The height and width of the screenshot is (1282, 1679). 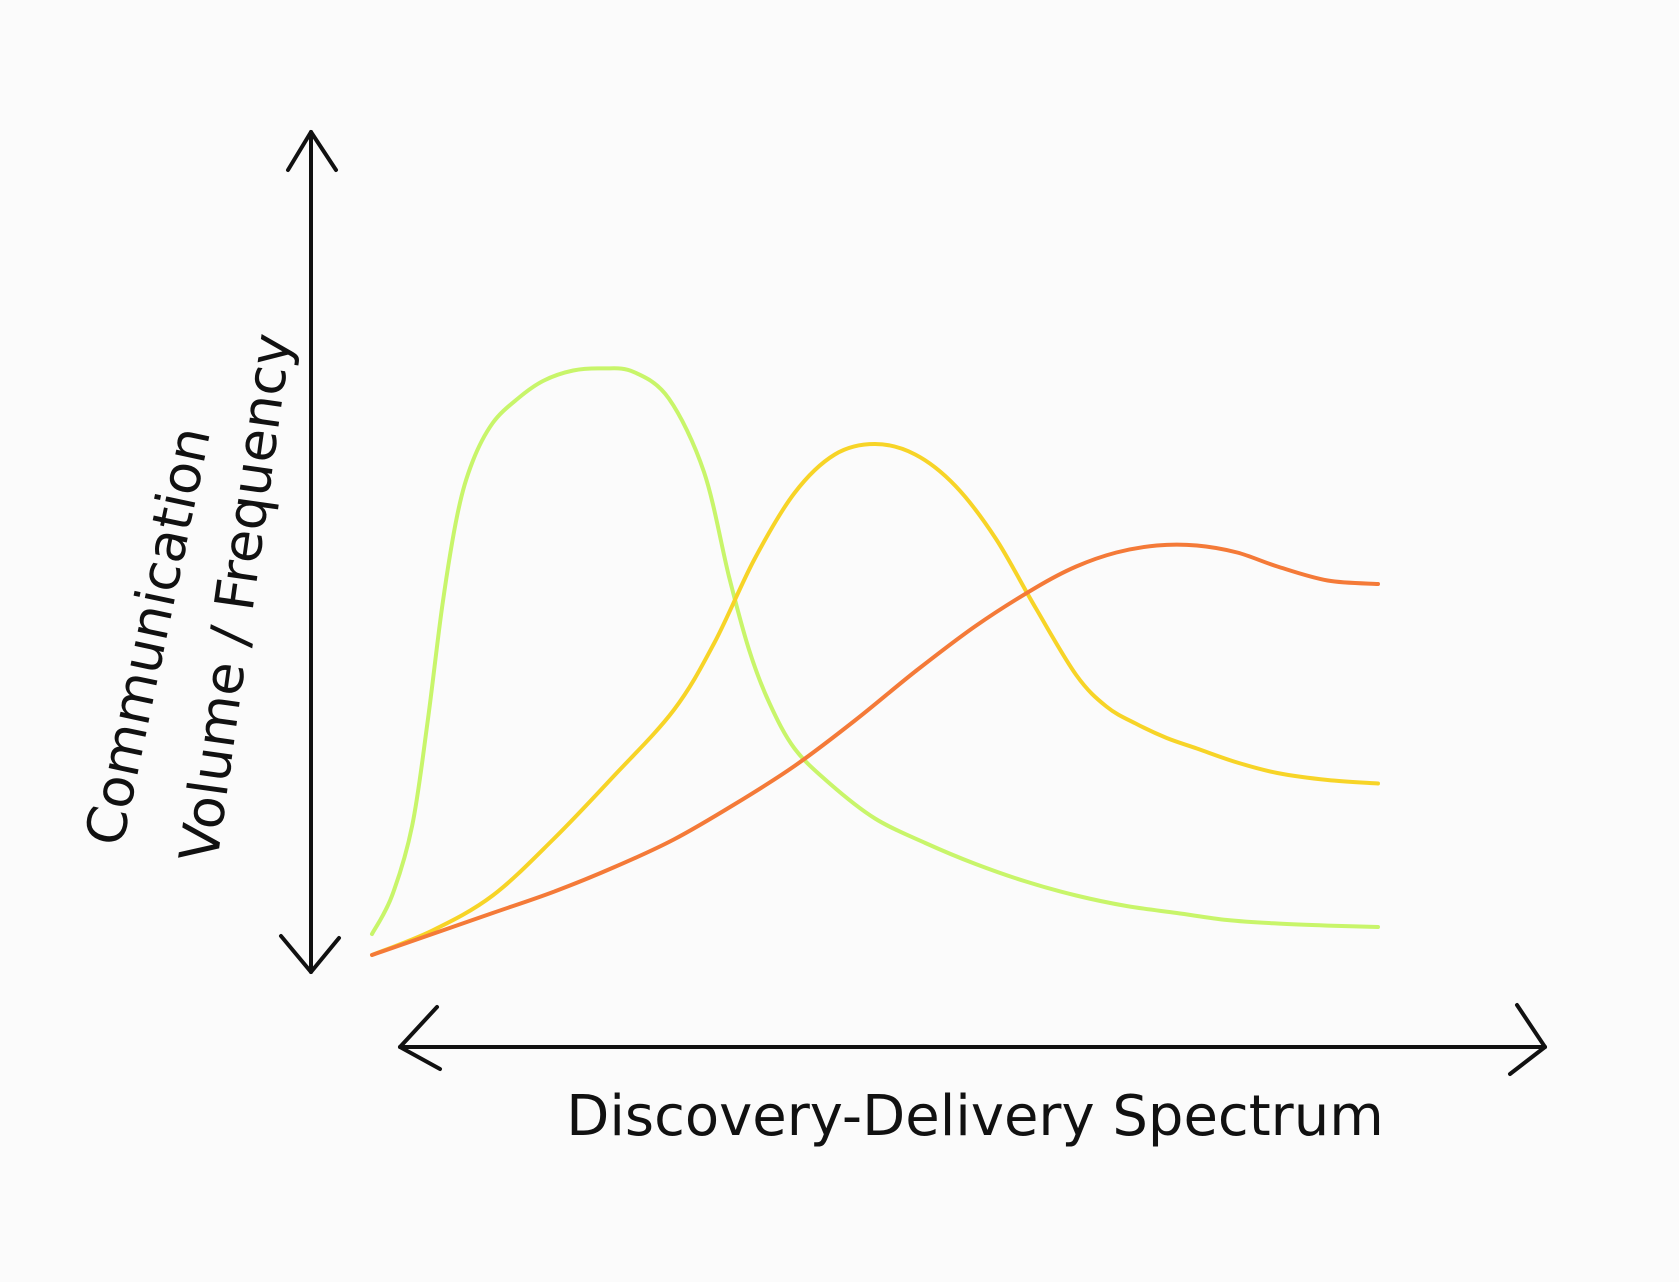 I want to click on y-axis-top-arrowhead, so click(x=312, y=151).